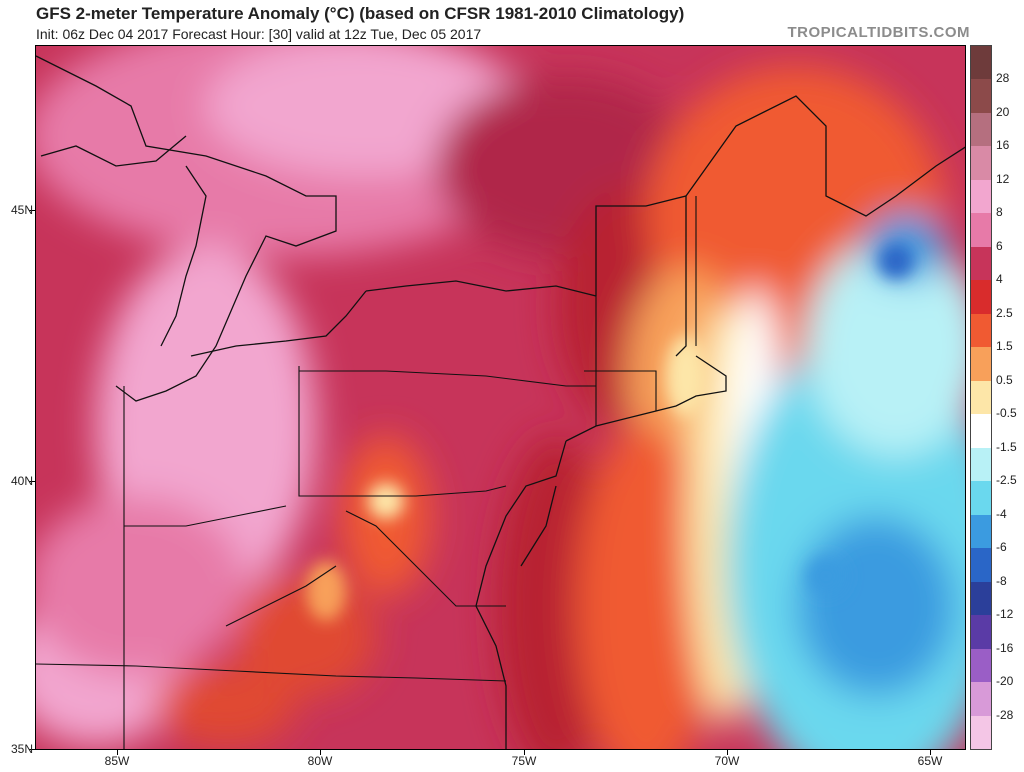 The width and height of the screenshot is (1024, 772). What do you see at coordinates (1001, 513) in the screenshot?
I see `colorbar-label: -4` at bounding box center [1001, 513].